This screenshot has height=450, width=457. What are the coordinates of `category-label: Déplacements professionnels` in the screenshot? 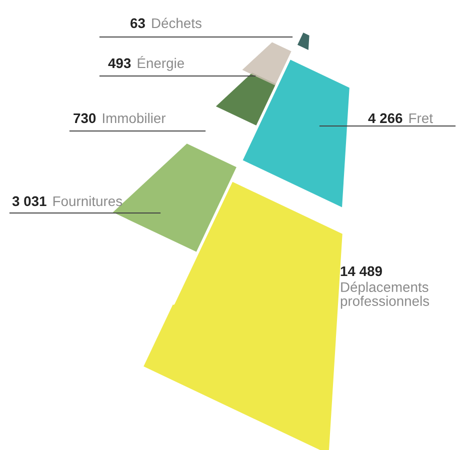 It's located at (385, 295).